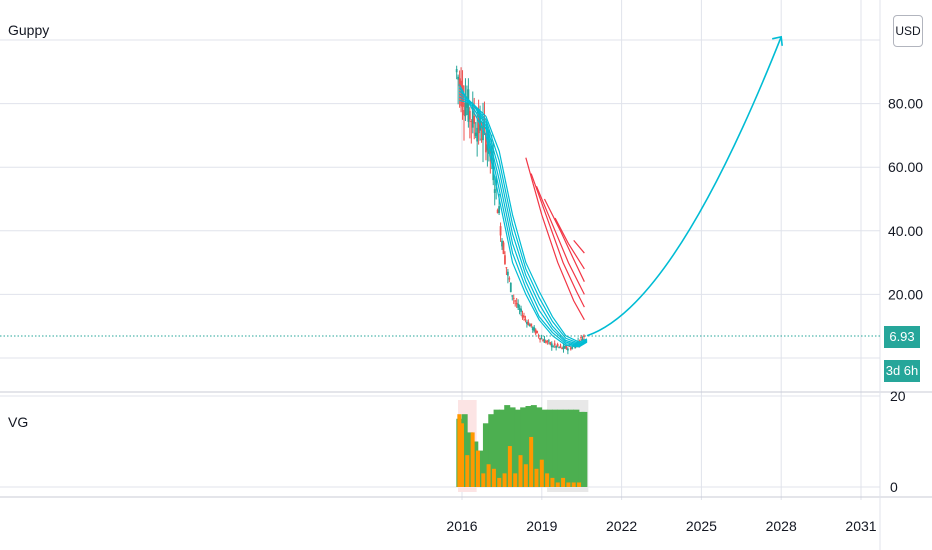 This screenshot has height=550, width=932. What do you see at coordinates (541, 526) in the screenshot?
I see `x-tick-label: 2019` at bounding box center [541, 526].